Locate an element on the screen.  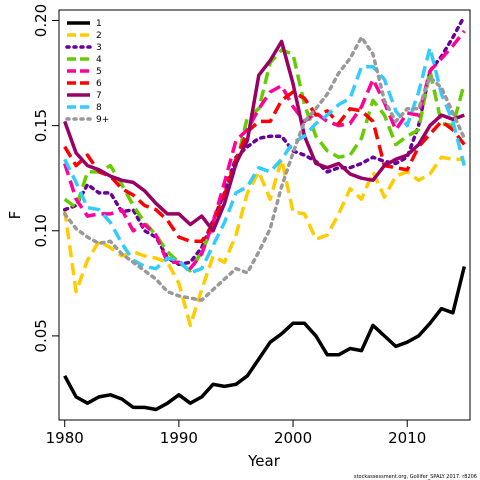
y-tick-label: 0.20 is located at coordinates (41, 20).